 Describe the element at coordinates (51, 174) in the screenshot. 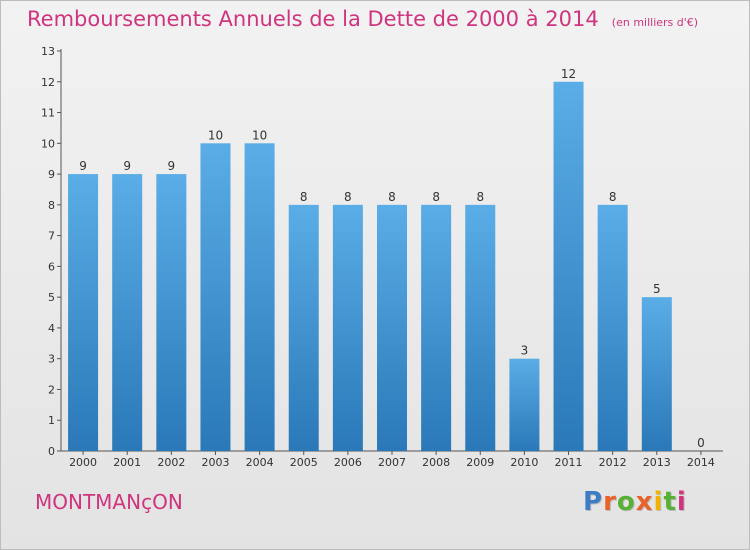

I see `y-tick-label: 9` at that location.